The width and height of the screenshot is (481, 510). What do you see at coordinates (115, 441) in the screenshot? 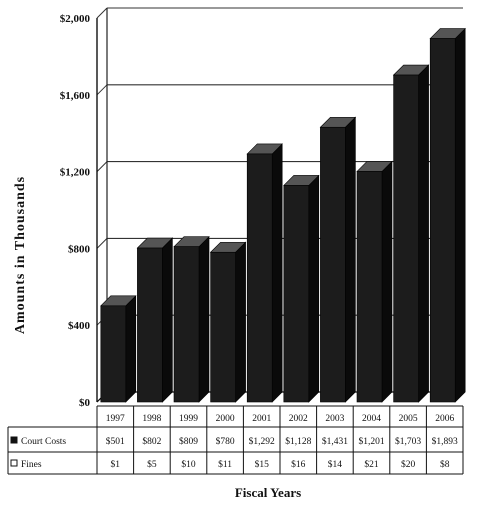
I see `data-label: $501` at bounding box center [115, 441].